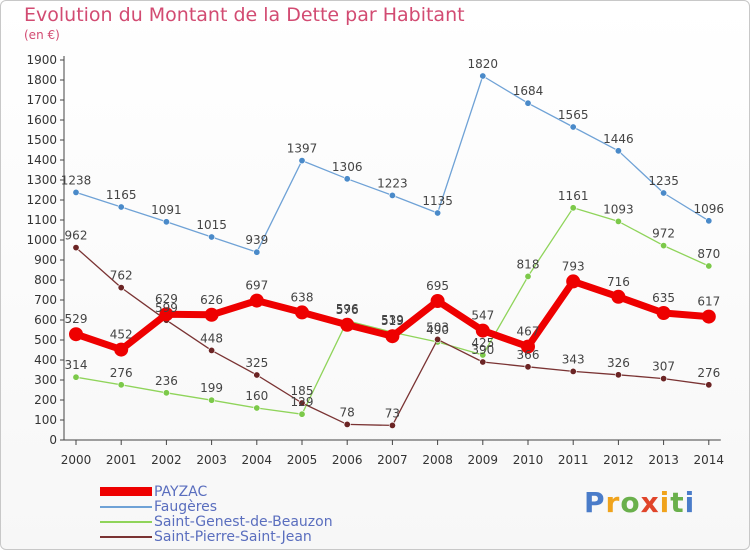  Describe the element at coordinates (41, 220) in the screenshot. I see `y-tick-label: 1100` at that location.